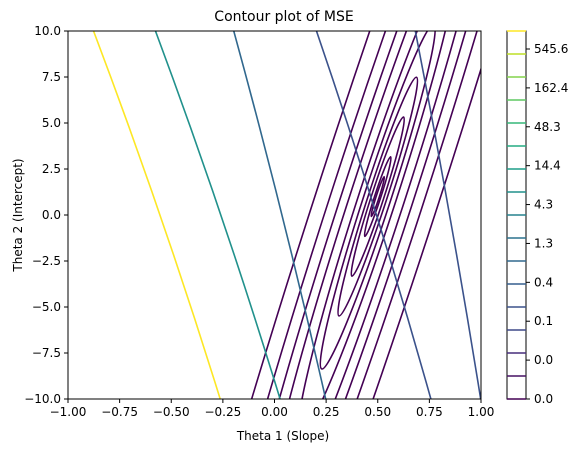 This screenshot has width=582, height=458. What do you see at coordinates (222, 412) in the screenshot?
I see `x-tick-label: −0.25` at bounding box center [222, 412].